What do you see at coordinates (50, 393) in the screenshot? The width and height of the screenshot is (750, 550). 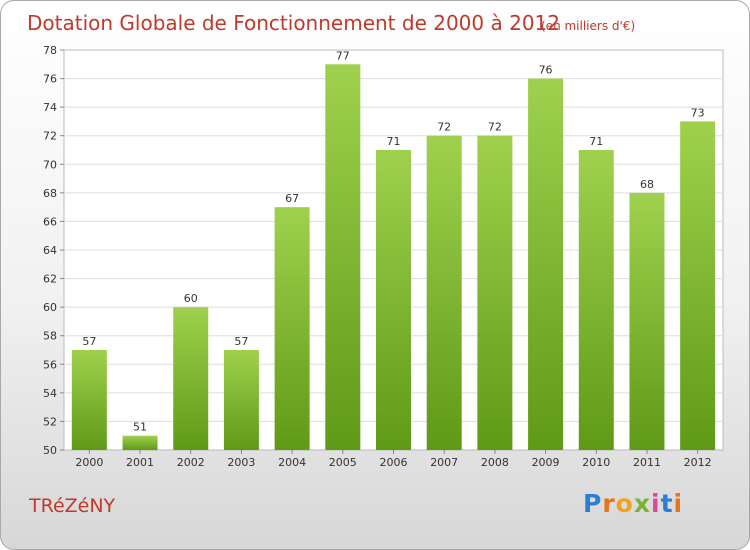 I see `y-tick-label: 54` at bounding box center [50, 393].